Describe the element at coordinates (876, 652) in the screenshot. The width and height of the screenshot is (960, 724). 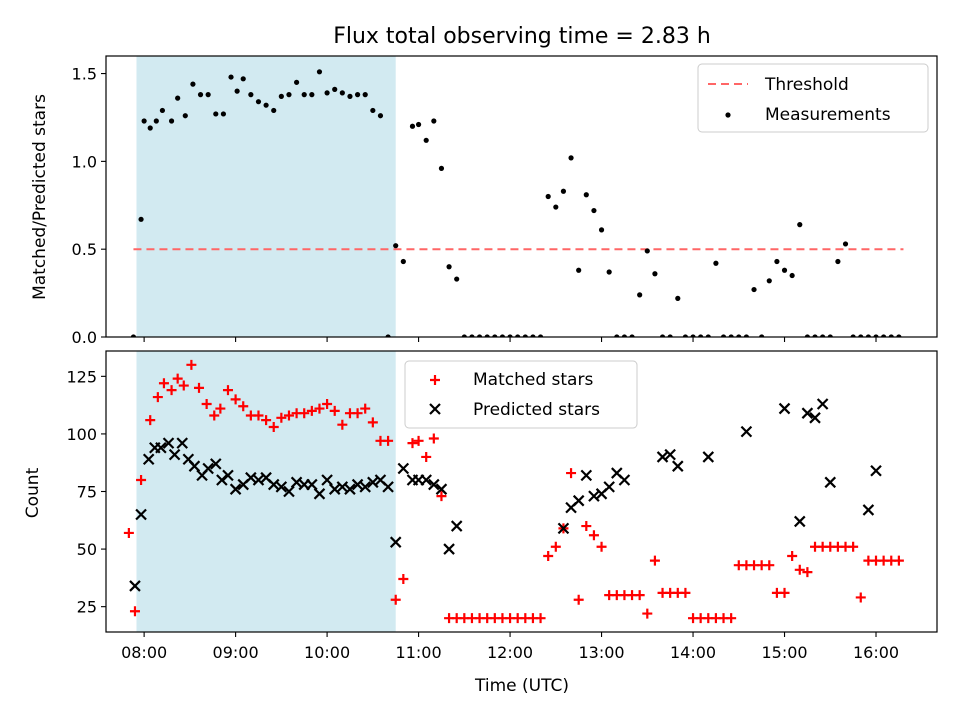
I see `bottom-x-tick-label-8: 16:00` at that location.